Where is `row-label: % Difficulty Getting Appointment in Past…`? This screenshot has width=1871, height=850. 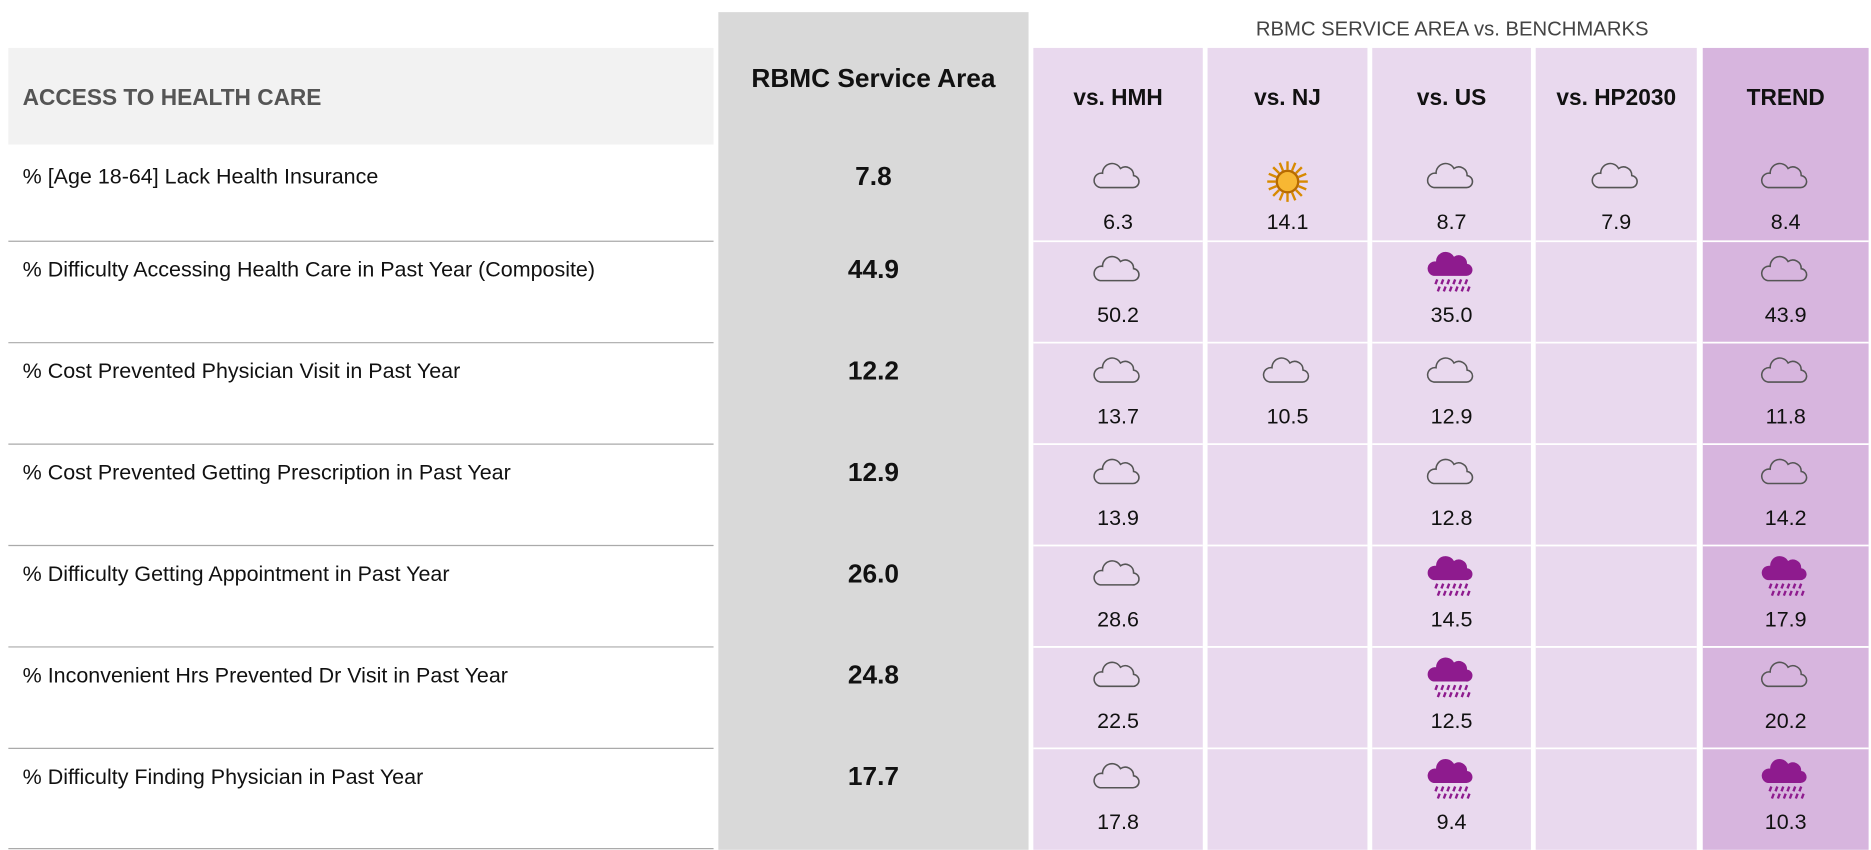
row-label: % Difficulty Getting Appointment in Past… is located at coordinates (236, 574).